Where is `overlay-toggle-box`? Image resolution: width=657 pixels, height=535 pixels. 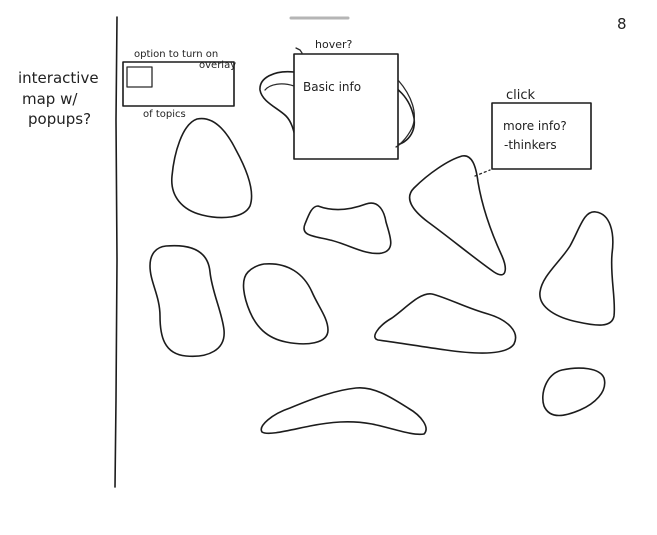 overlay-toggle-box is located at coordinates (178, 84).